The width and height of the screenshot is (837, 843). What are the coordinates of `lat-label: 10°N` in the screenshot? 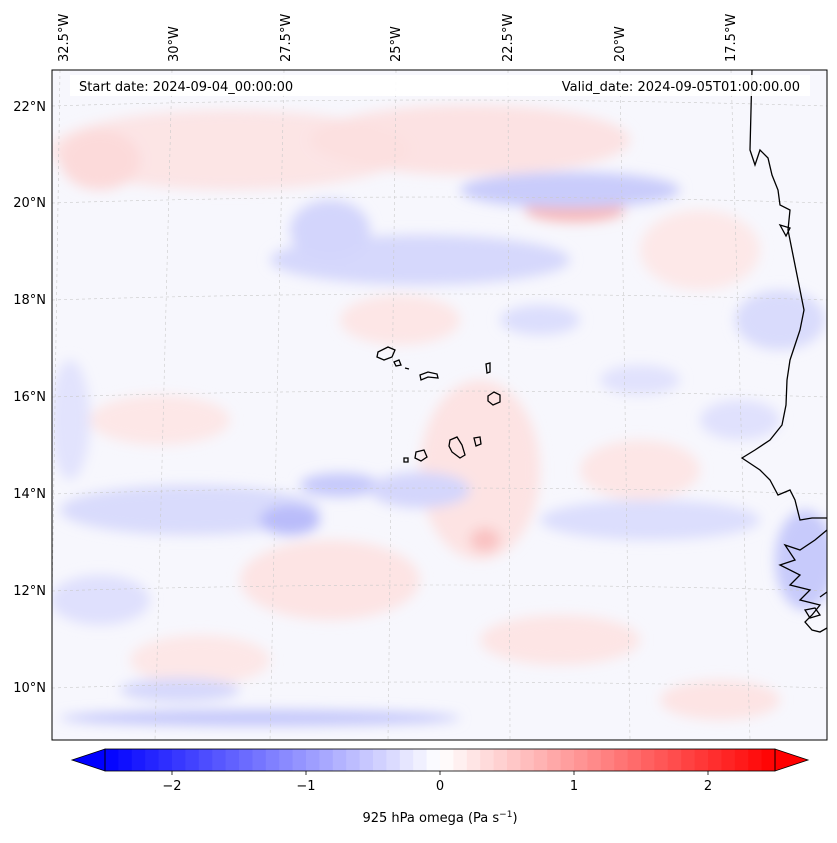 It's located at (29, 688).